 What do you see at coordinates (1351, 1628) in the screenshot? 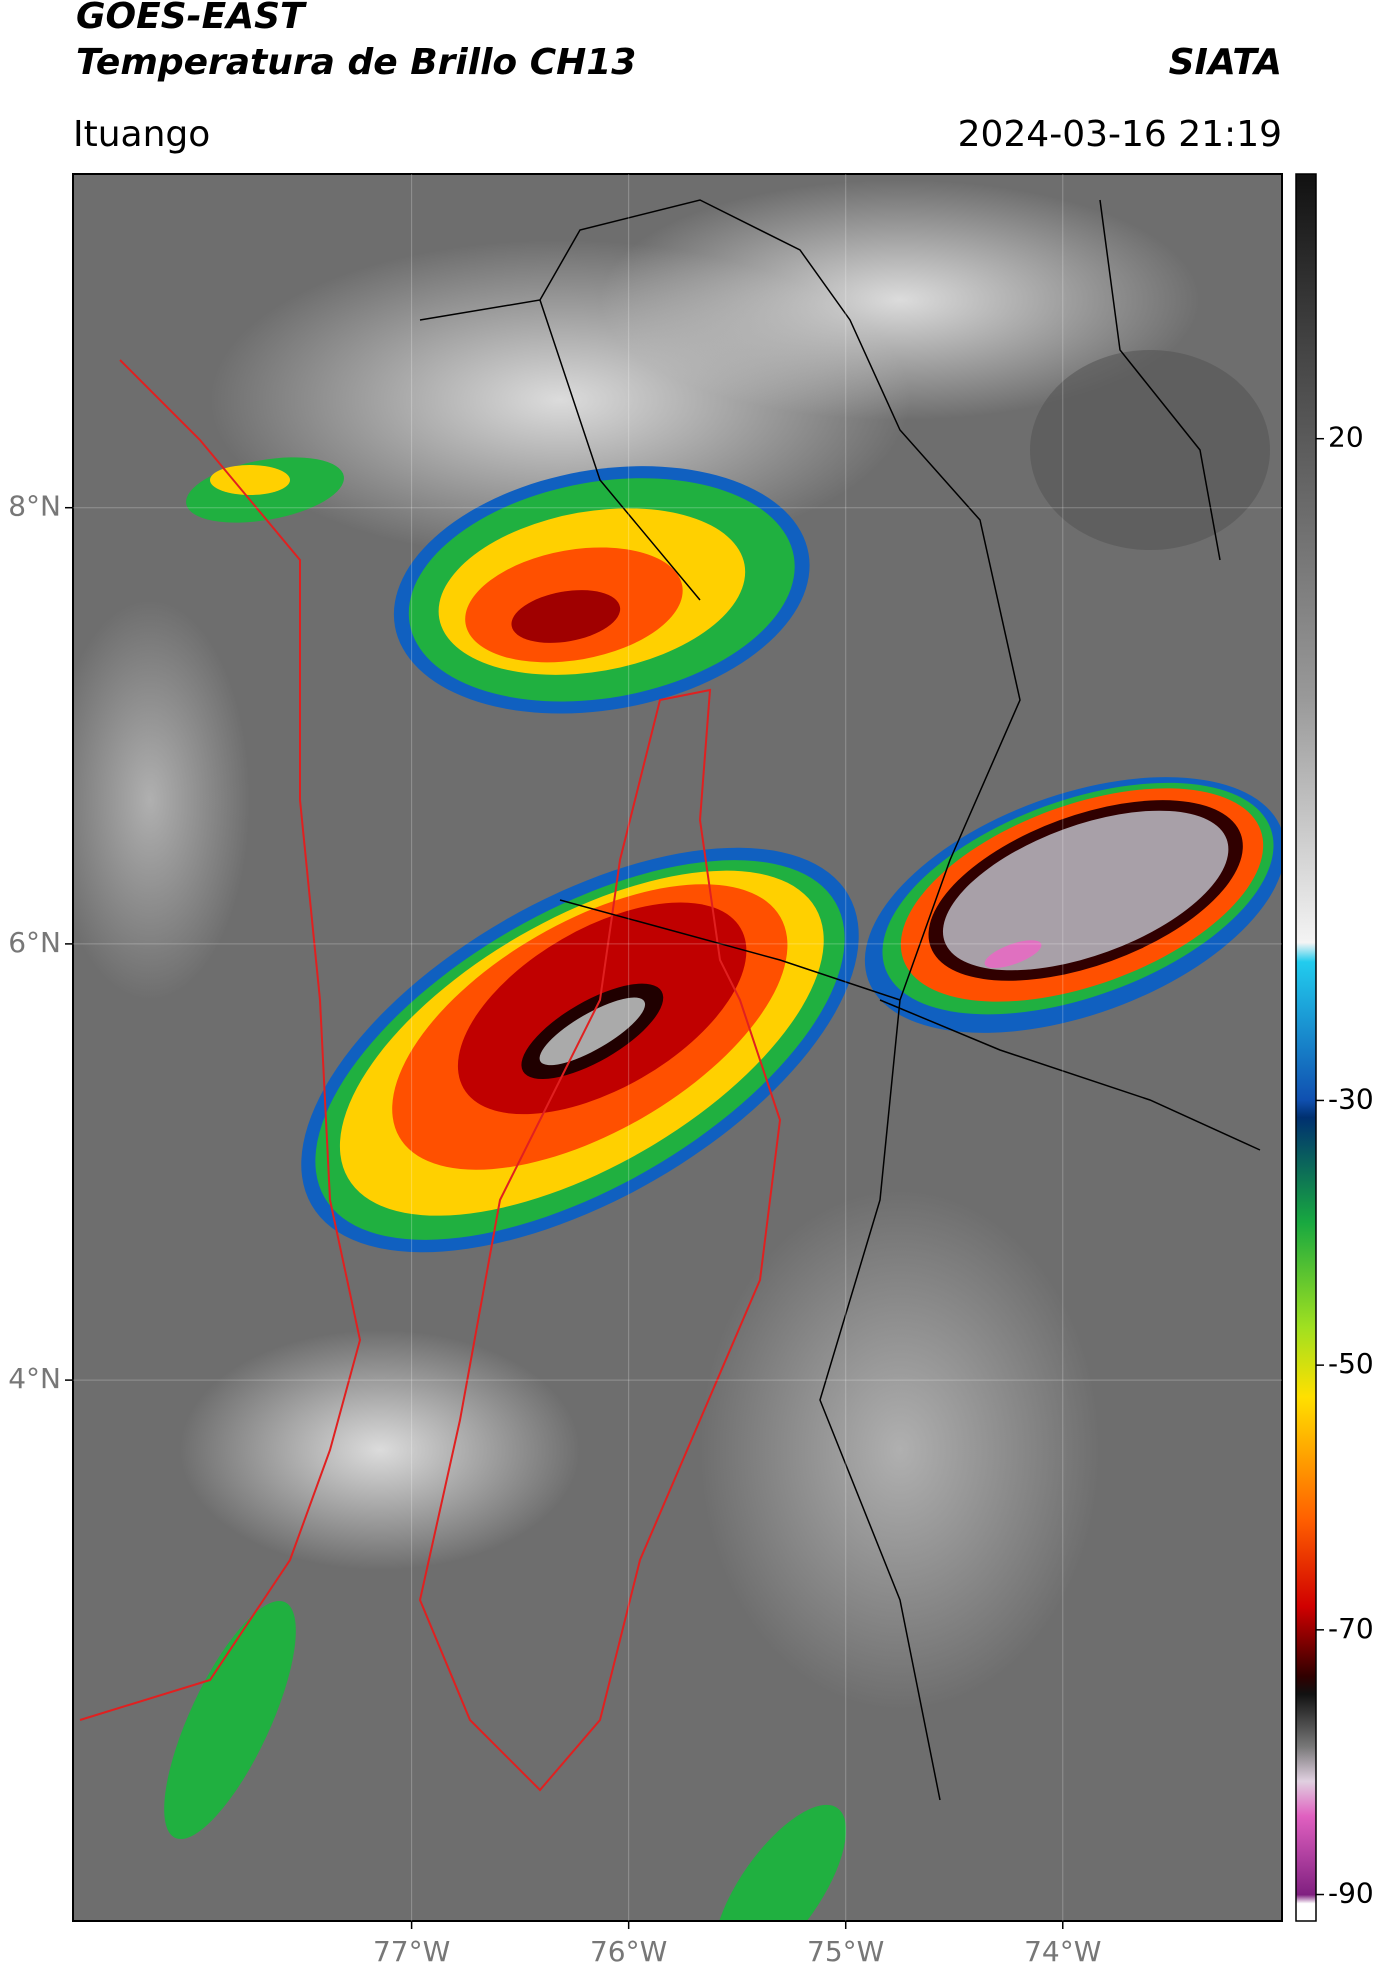
I see `colorbar-label: -70` at bounding box center [1351, 1628].